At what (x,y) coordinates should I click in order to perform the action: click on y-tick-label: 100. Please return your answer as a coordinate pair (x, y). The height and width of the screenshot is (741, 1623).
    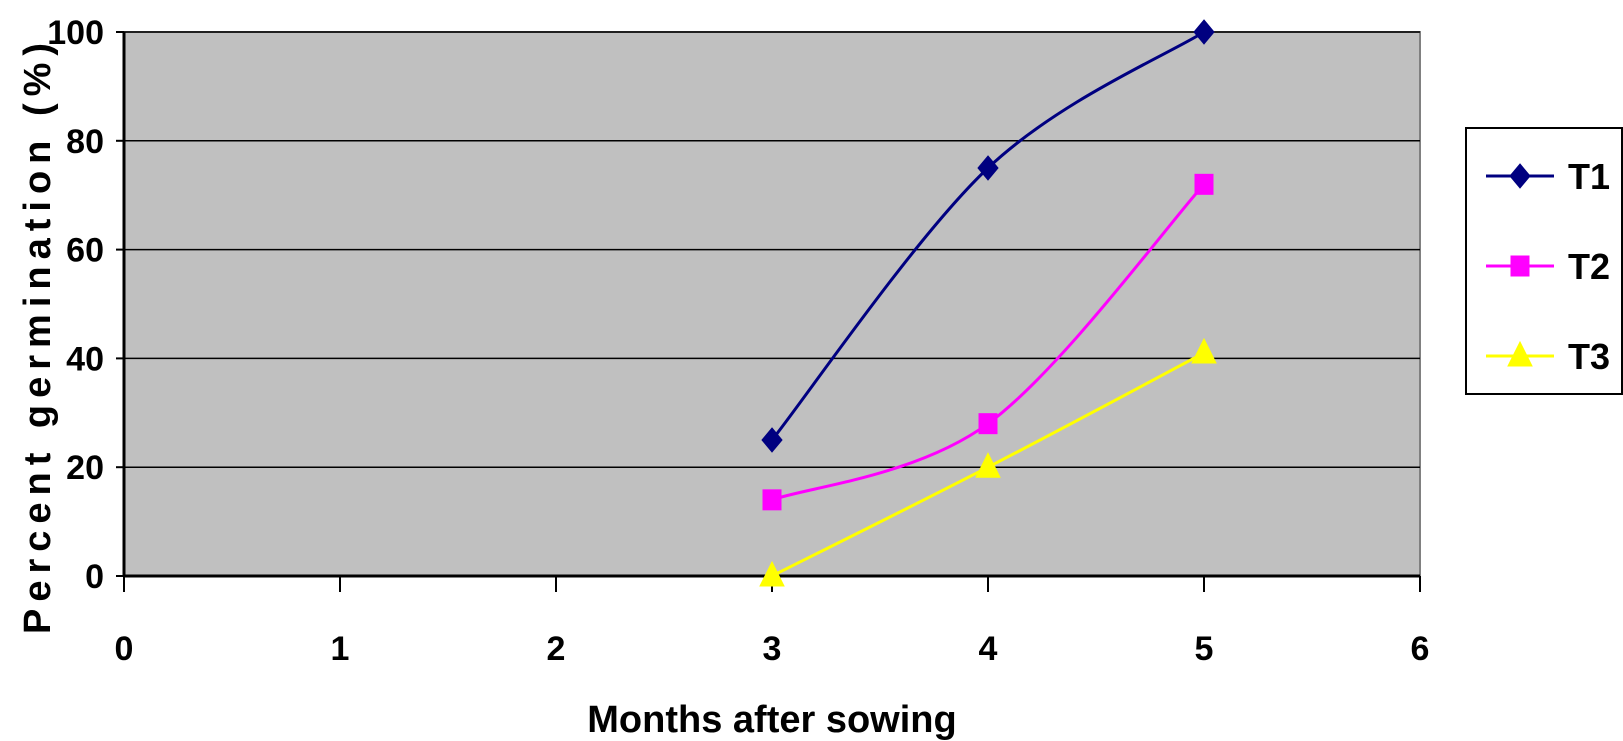
    Looking at the image, I should click on (75, 33).